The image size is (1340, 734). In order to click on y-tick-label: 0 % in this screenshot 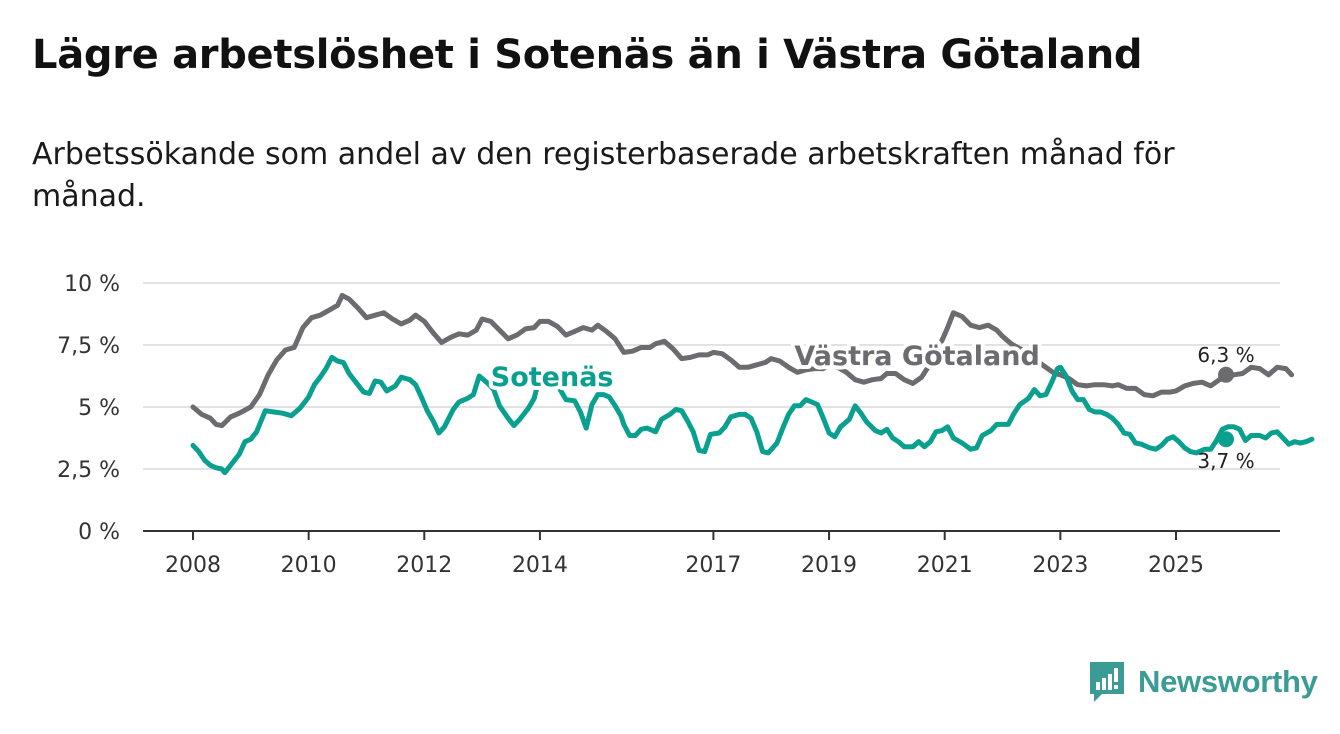, I will do `click(99, 532)`.